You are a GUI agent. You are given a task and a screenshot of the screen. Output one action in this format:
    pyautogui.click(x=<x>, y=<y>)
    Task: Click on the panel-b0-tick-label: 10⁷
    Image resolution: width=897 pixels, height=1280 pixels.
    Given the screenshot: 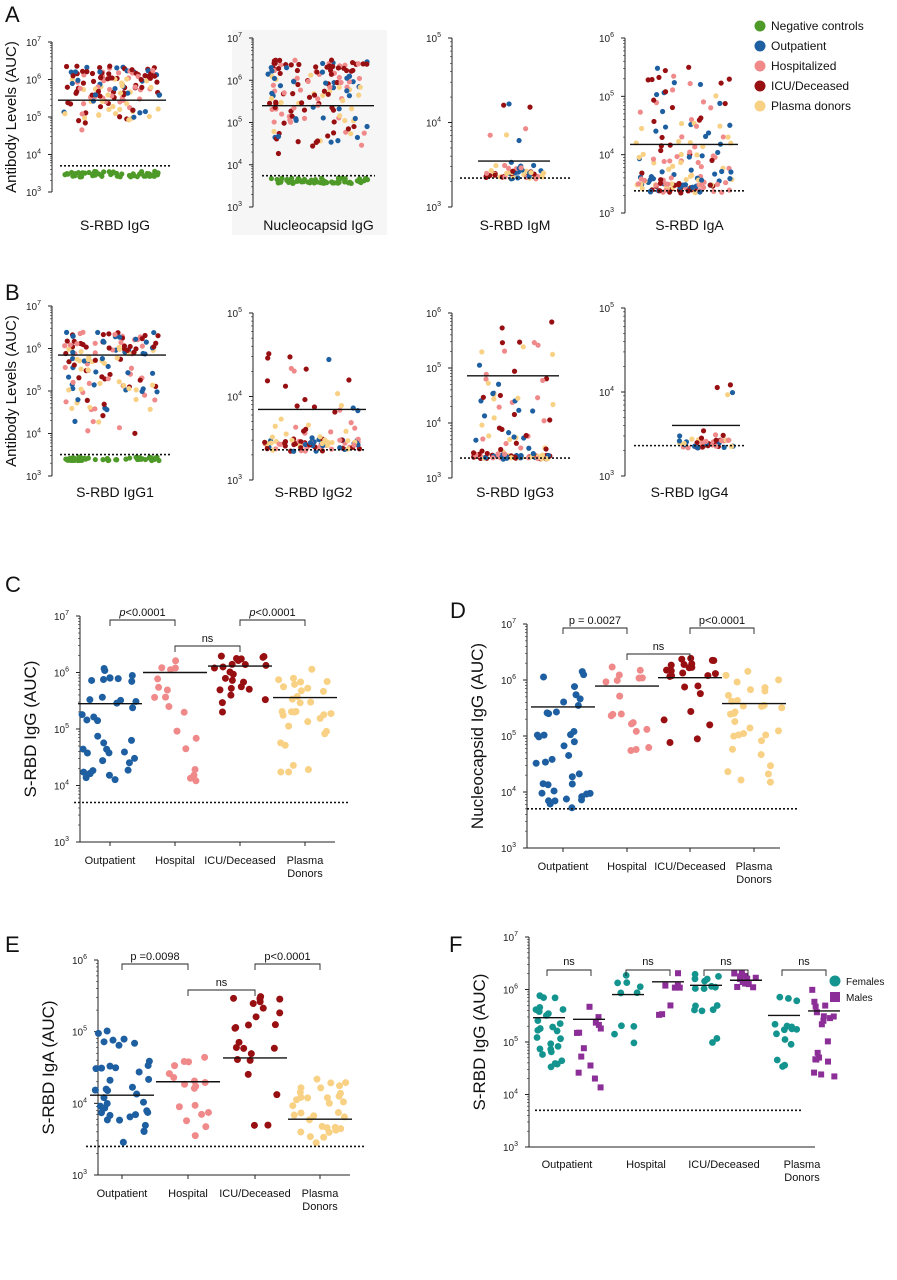 What is the action you would take?
    pyautogui.click(x=33, y=306)
    